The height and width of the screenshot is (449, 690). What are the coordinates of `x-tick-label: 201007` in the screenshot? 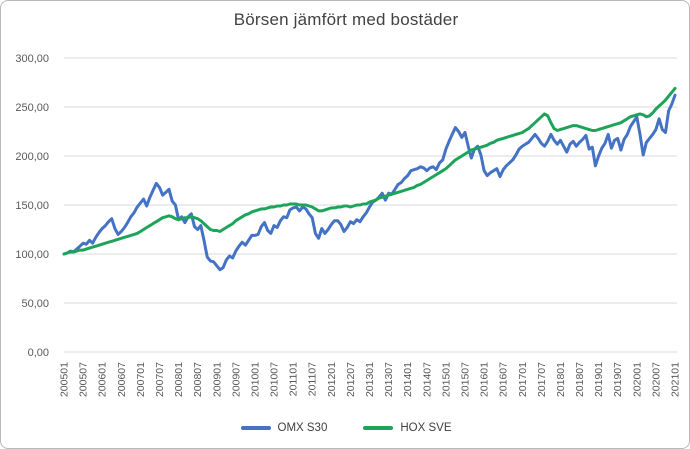 It's located at (275, 379).